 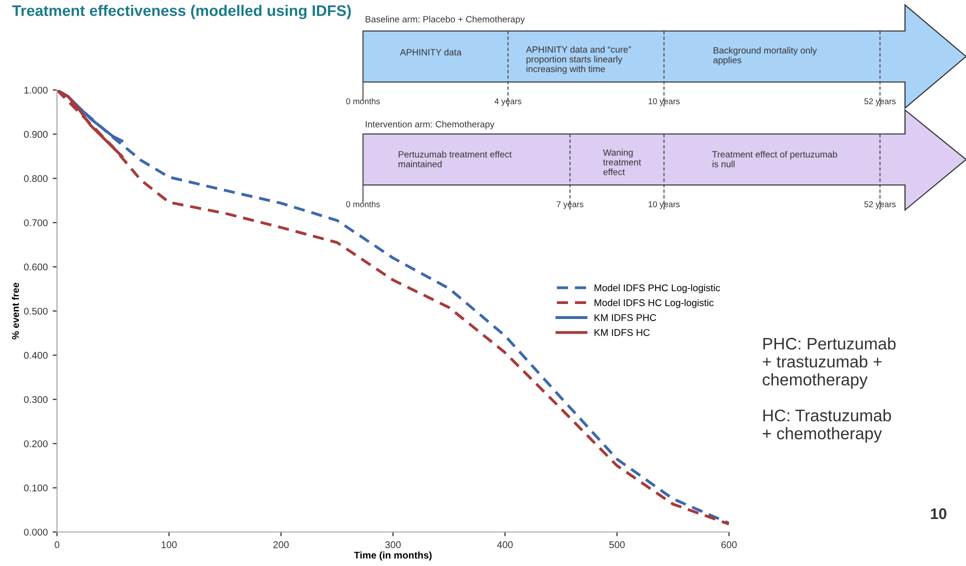 I want to click on x-tick-label: 400, so click(x=505, y=544).